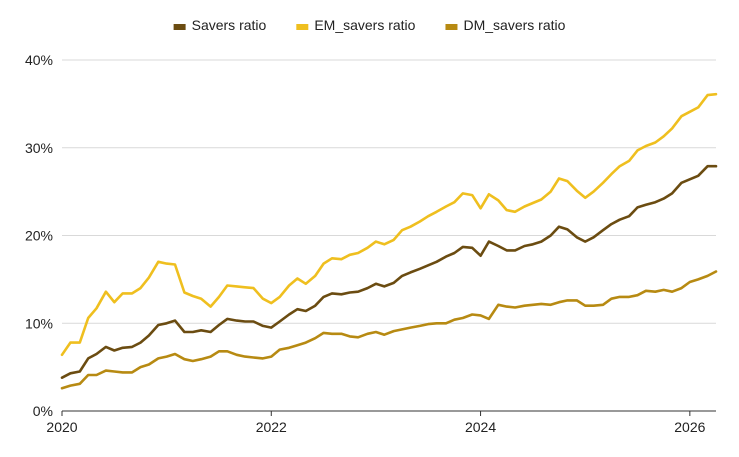  I want to click on y-tick-label: 20%, so click(39, 236).